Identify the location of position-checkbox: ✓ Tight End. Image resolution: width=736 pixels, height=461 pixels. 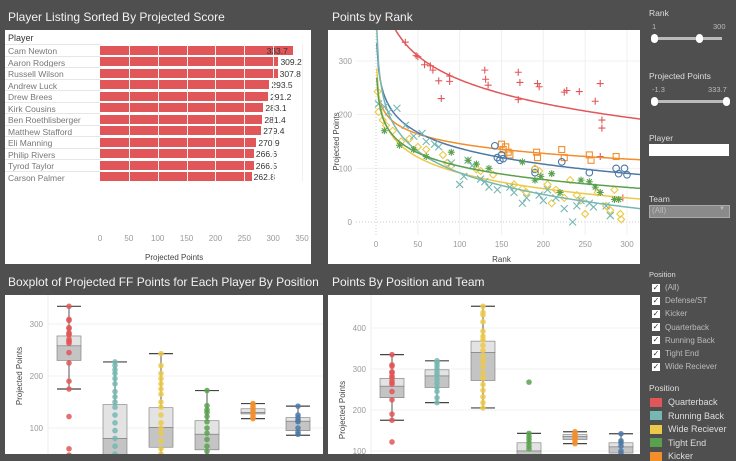
(675, 353).